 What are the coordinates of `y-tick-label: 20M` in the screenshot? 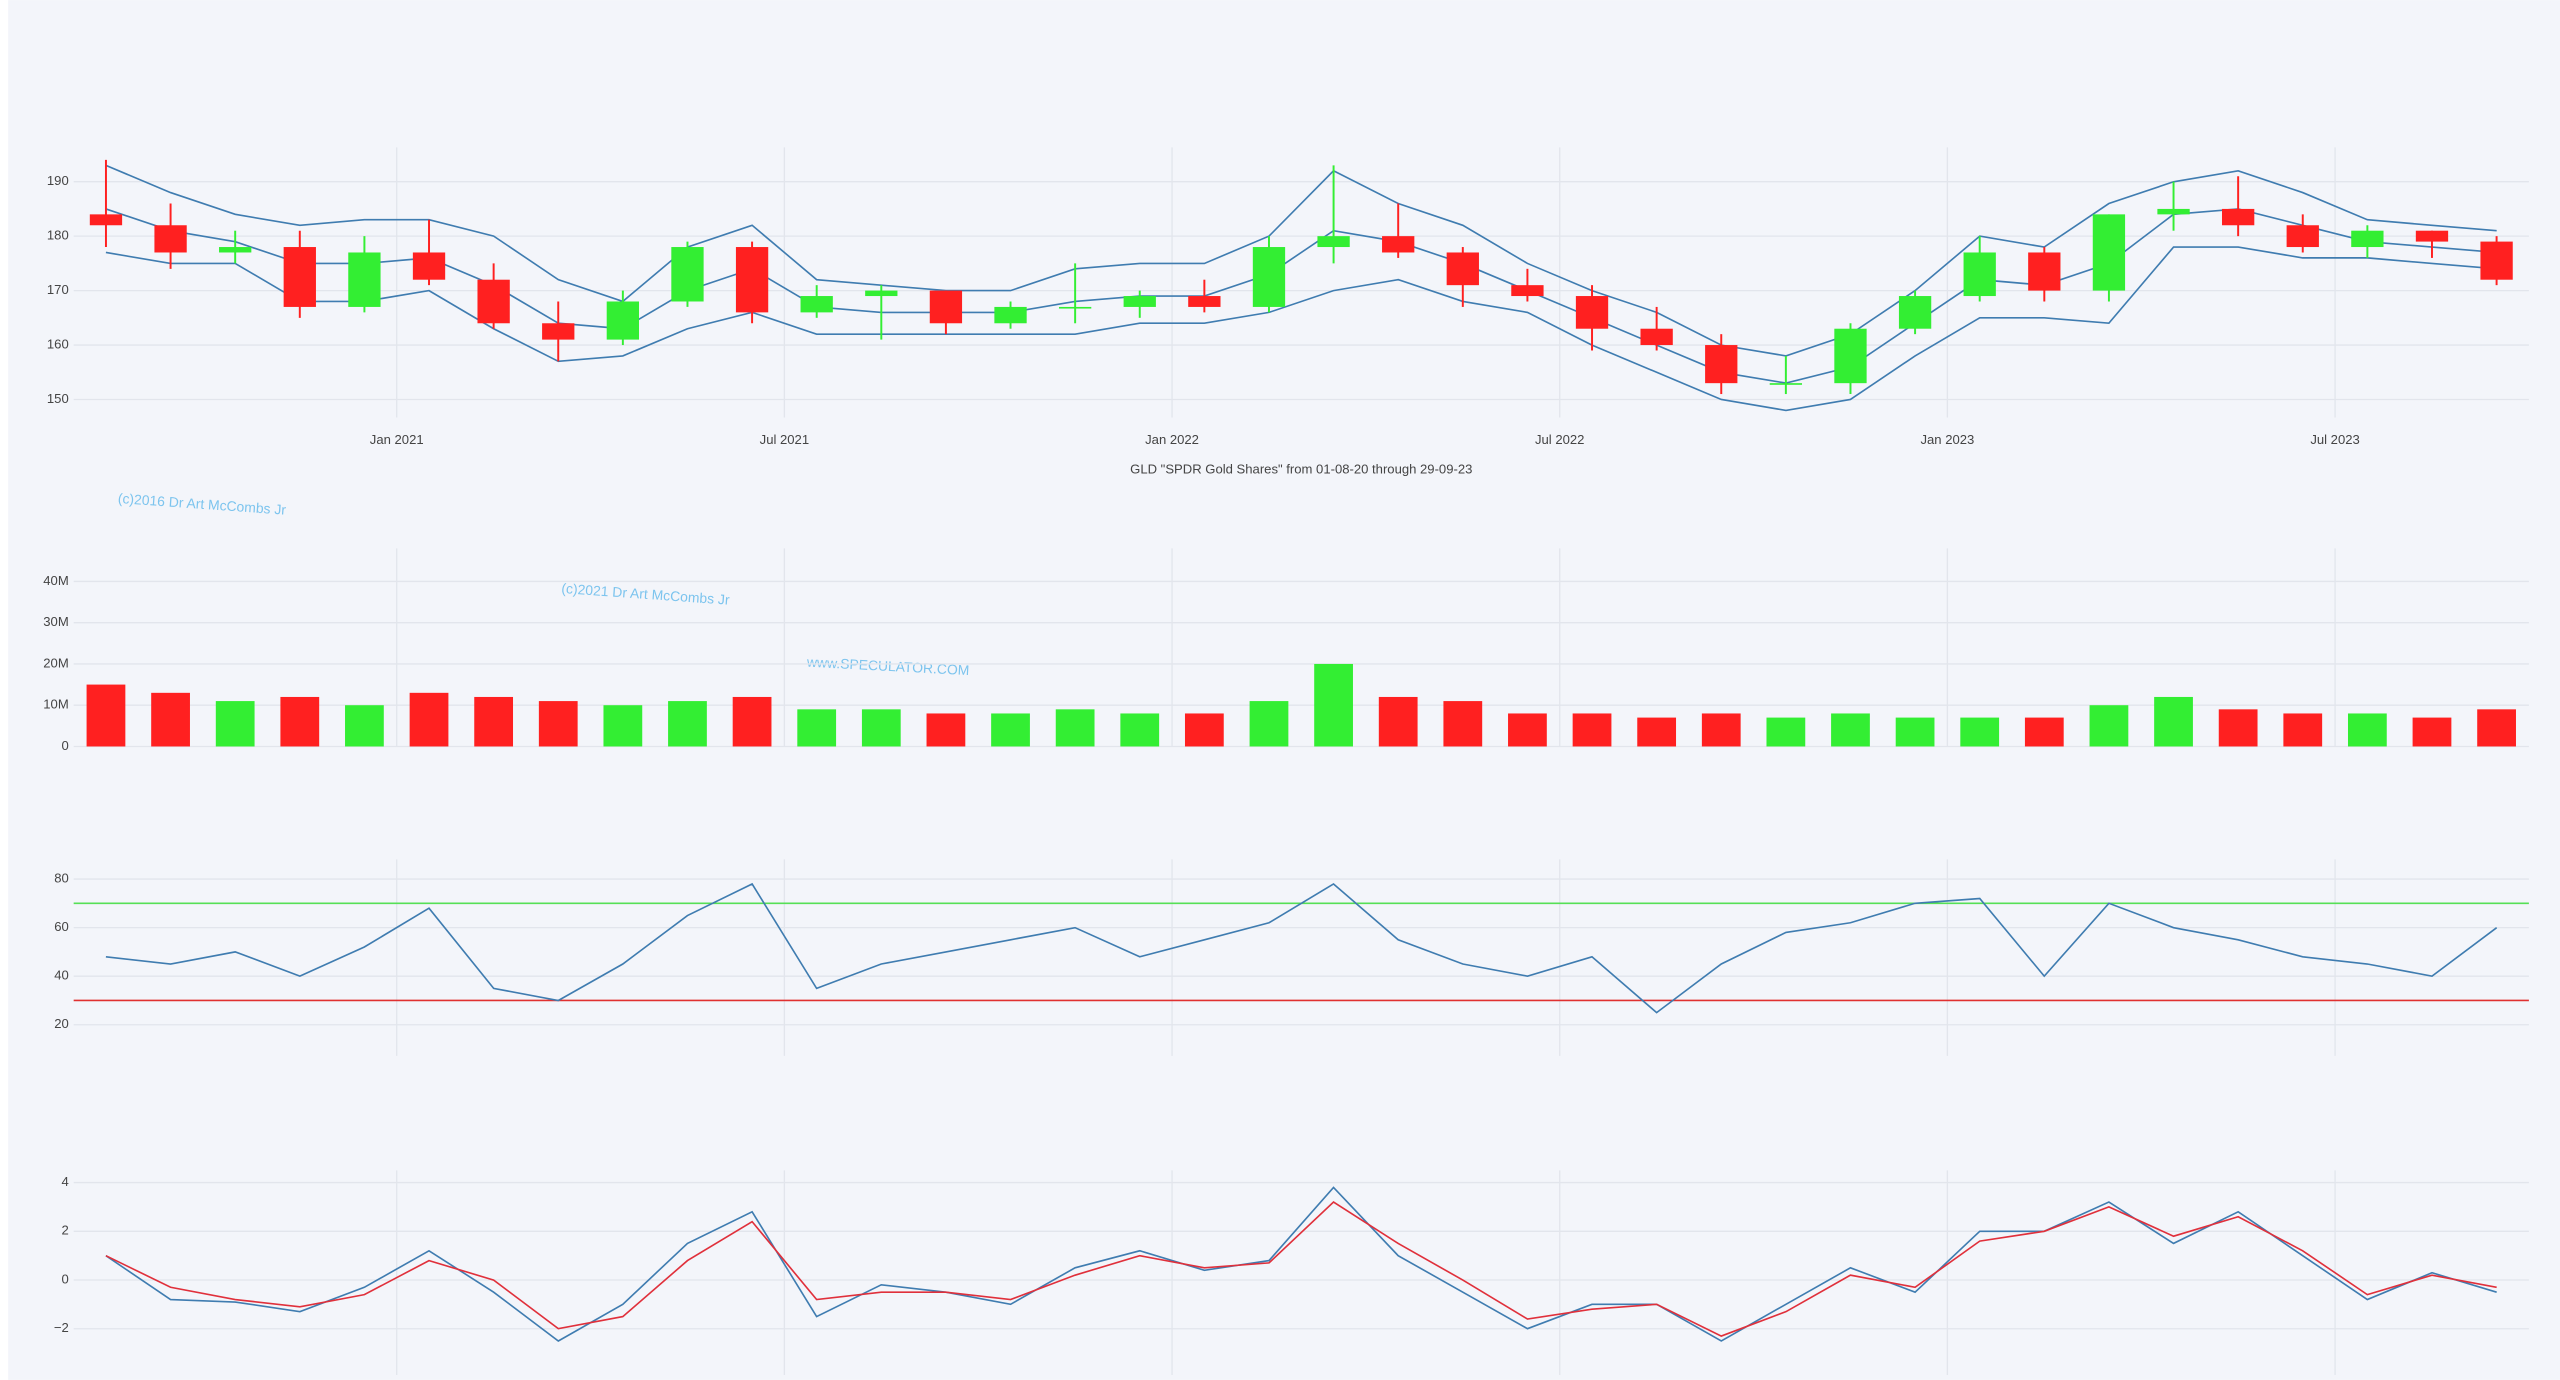 It's located at (55, 662).